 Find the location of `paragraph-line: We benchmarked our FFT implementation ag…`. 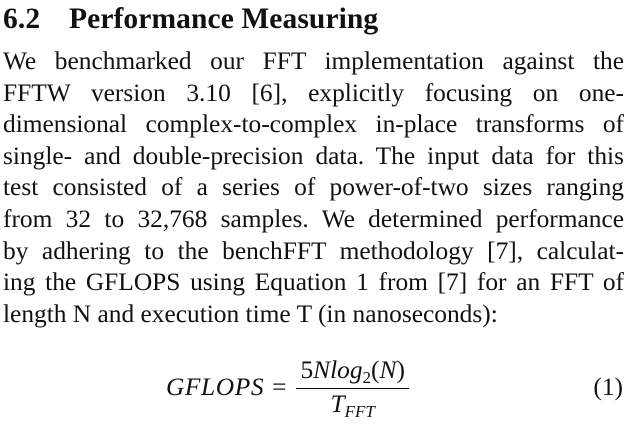

paragraph-line: We benchmarked our FFT implementation ag… is located at coordinates (313, 61).